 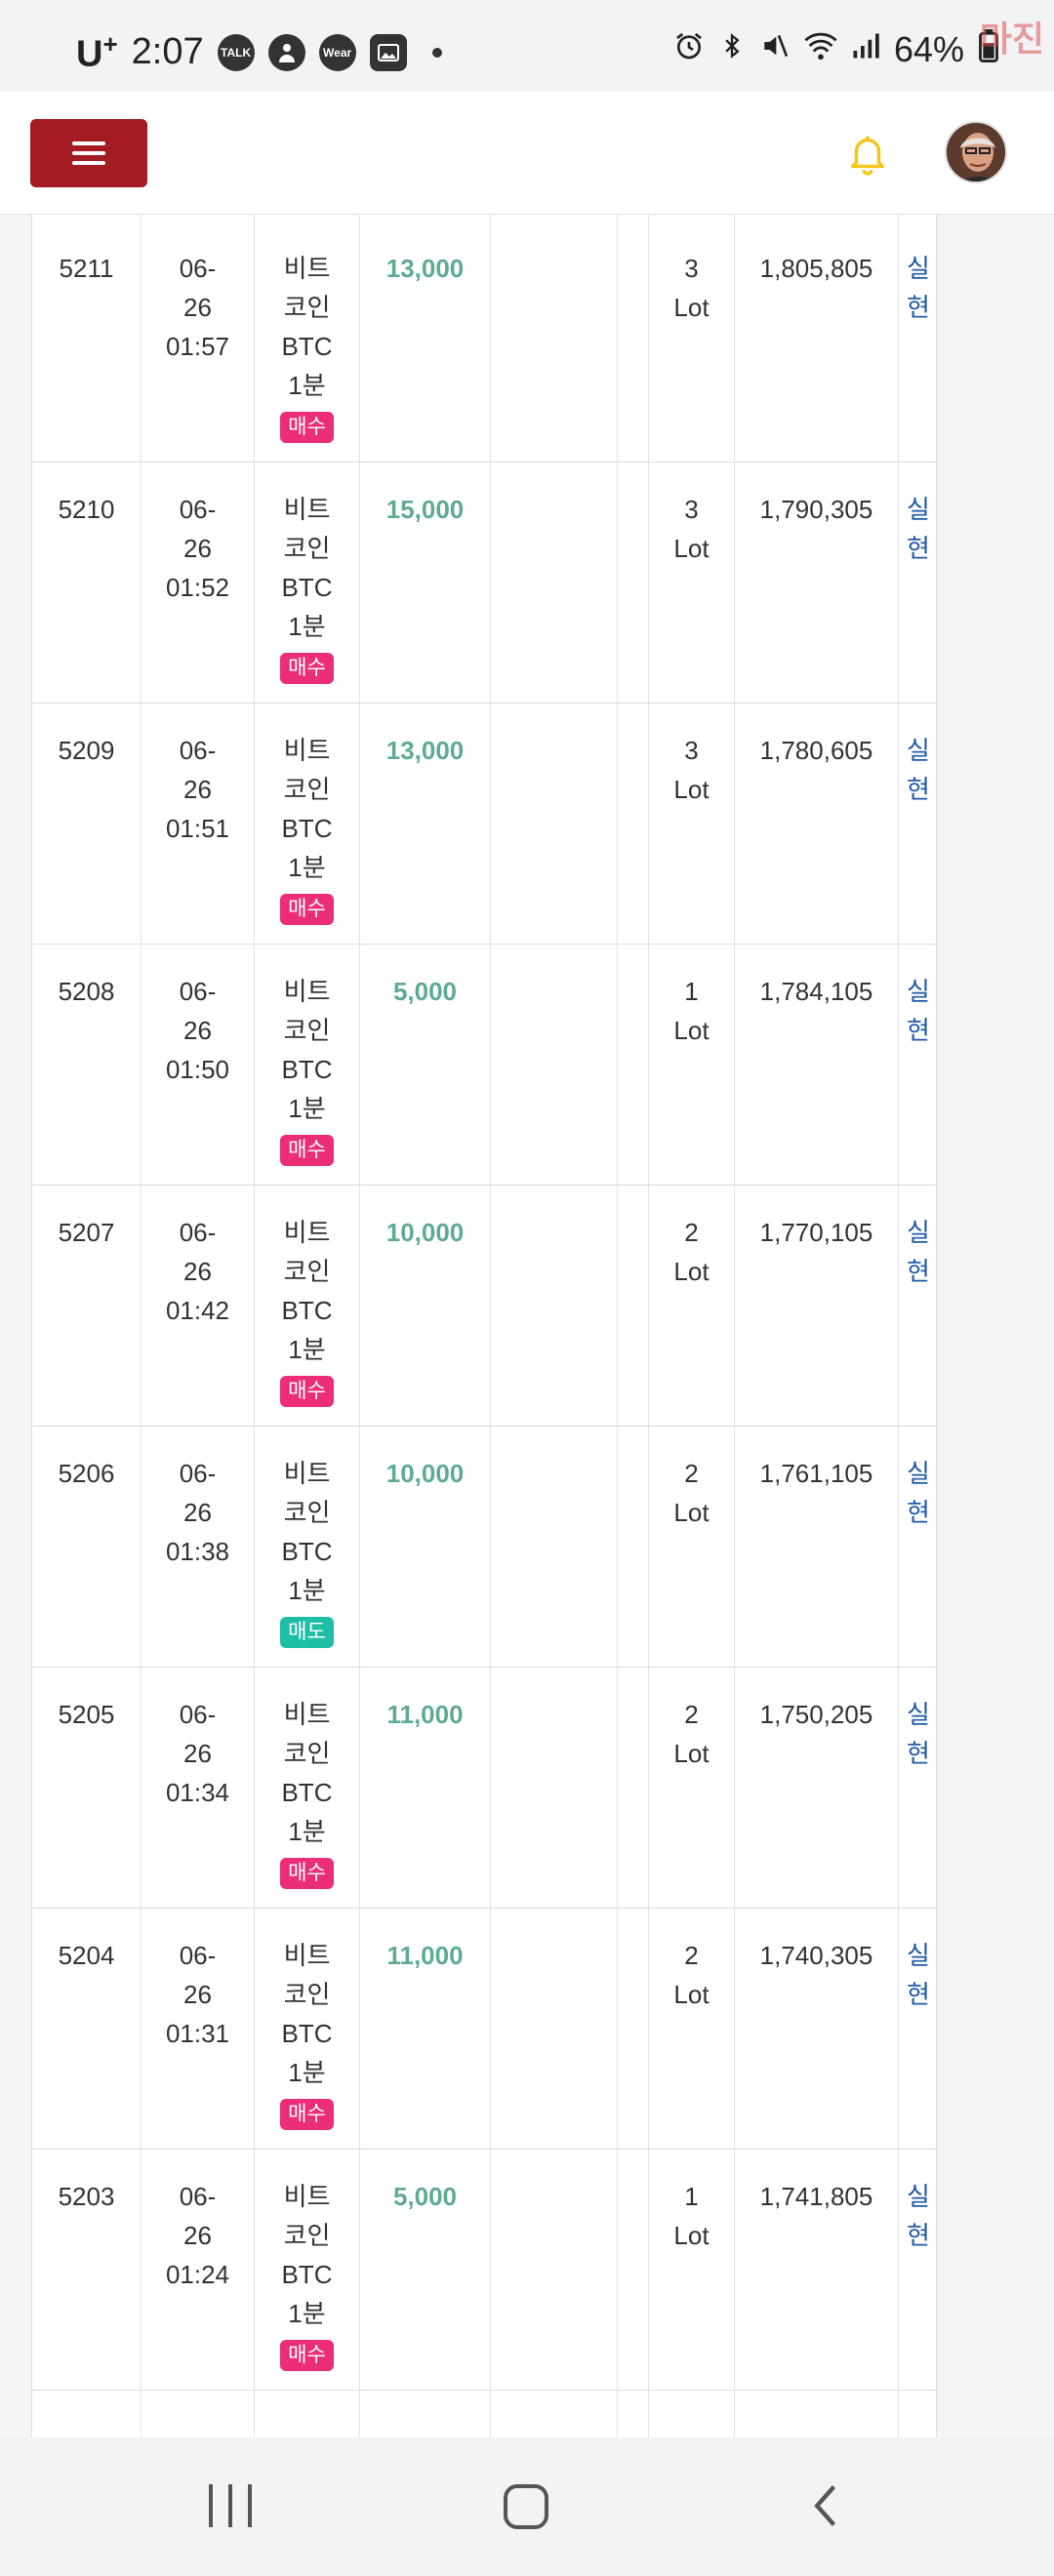 What do you see at coordinates (199, 1306) in the screenshot?
I see `row-datetime: 06- 26 01:42` at bounding box center [199, 1306].